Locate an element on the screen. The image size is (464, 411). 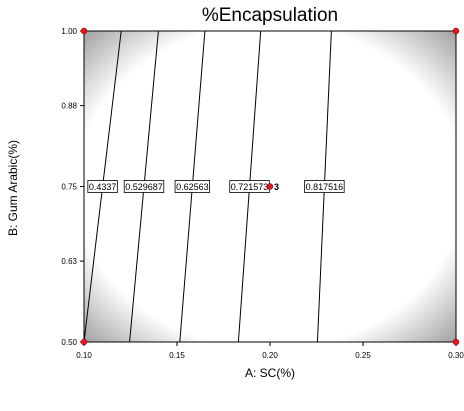
contour-label: 0.4337 is located at coordinates (102, 186).